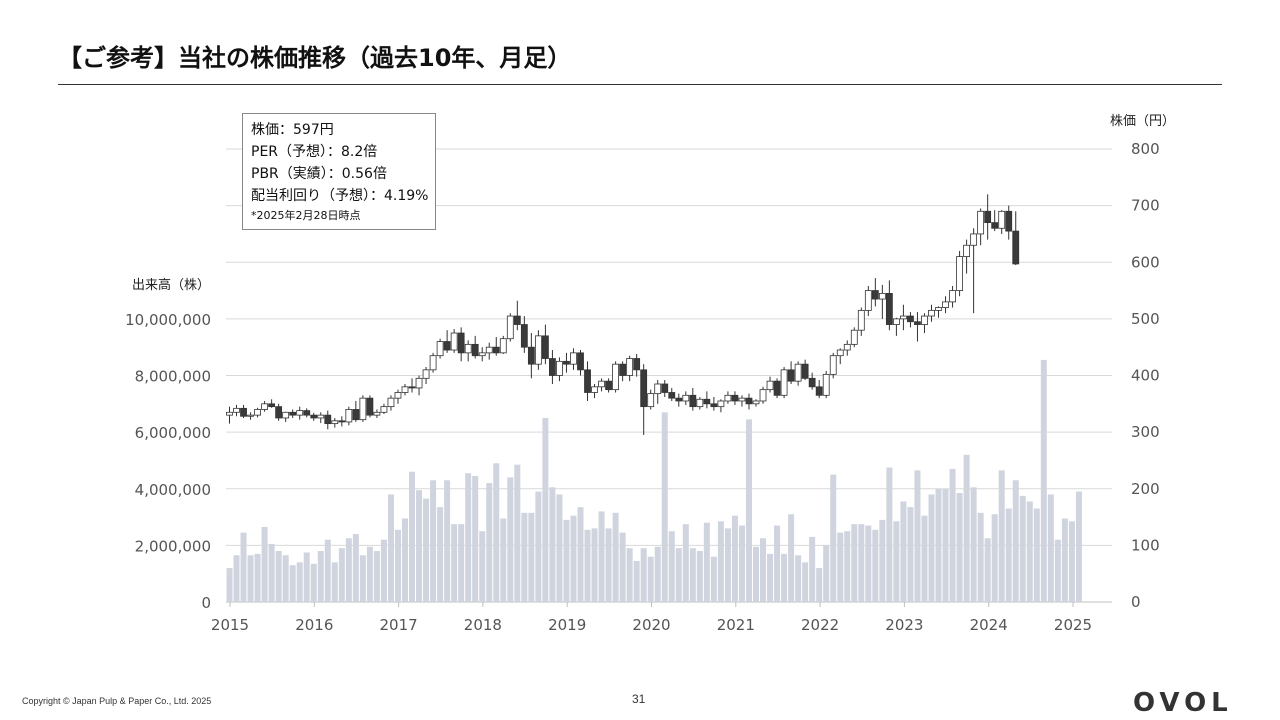 The height and width of the screenshot is (720, 1280). What do you see at coordinates (171, 285) in the screenshot?
I see `volume-axis-label: 出来高（株）` at bounding box center [171, 285].